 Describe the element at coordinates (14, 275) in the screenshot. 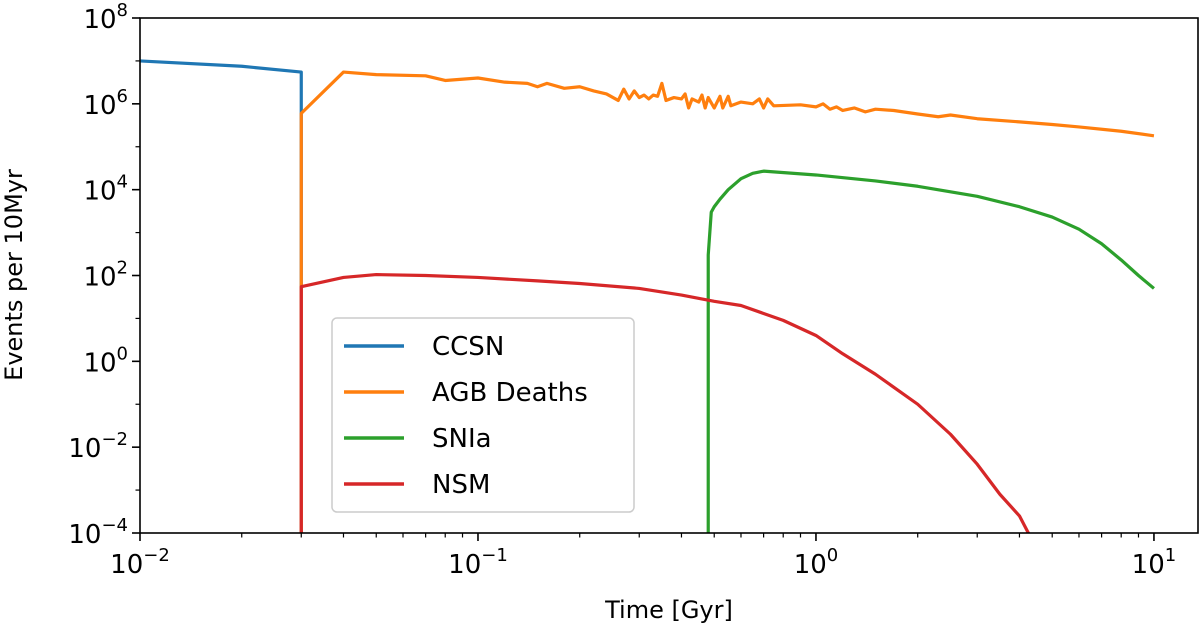

I see `y-axis-label: Events per 10Myr` at that location.